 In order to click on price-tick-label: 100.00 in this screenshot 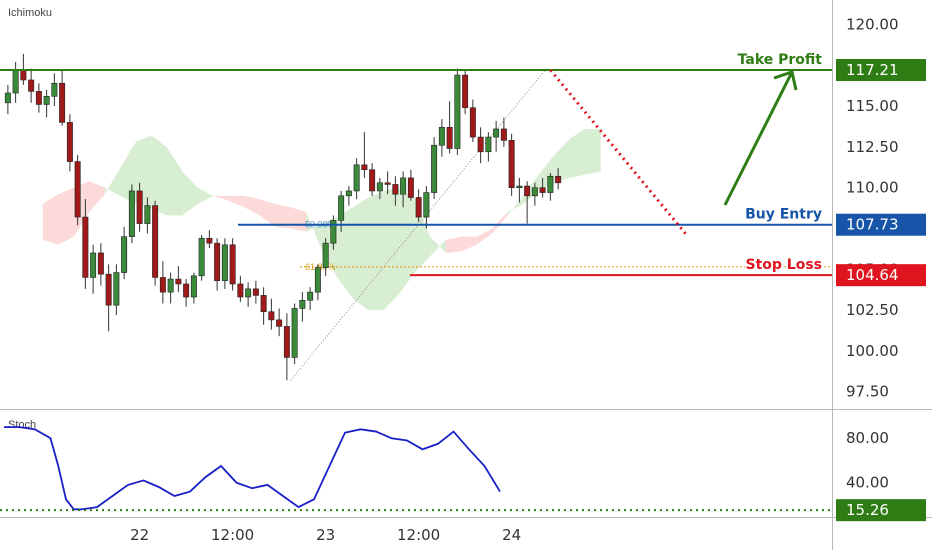, I will do `click(872, 351)`.